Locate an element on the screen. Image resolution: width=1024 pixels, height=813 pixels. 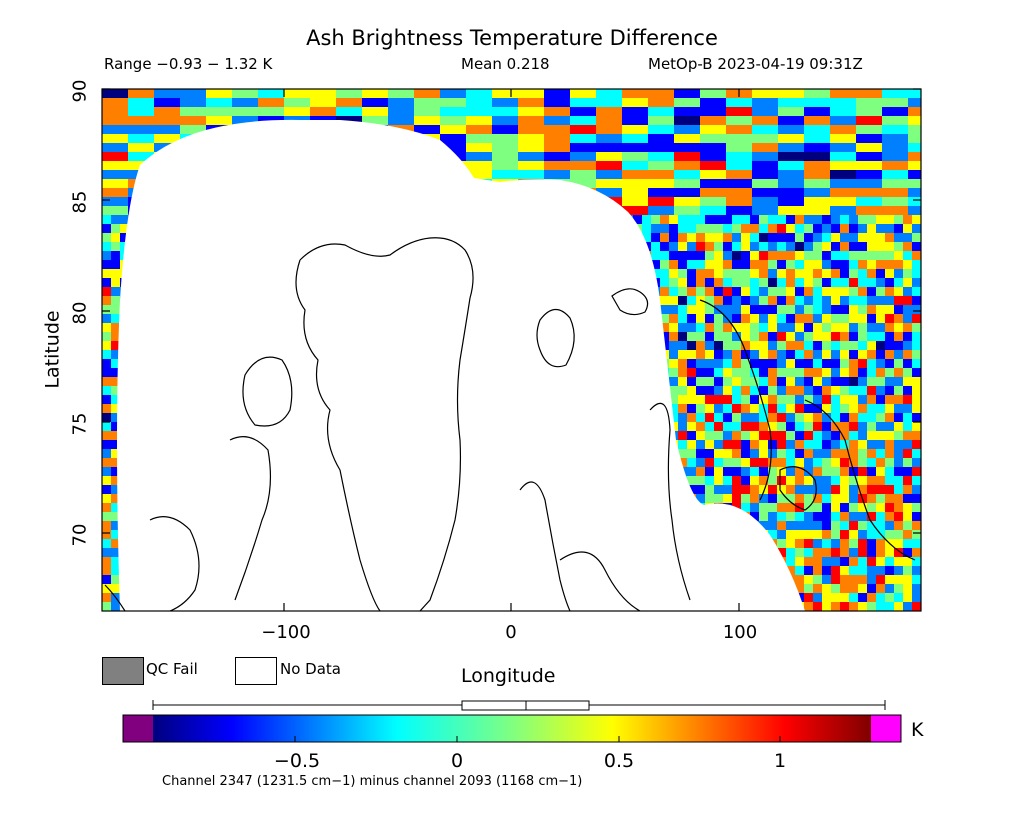
x-tick-0: 0 is located at coordinates (511, 632).